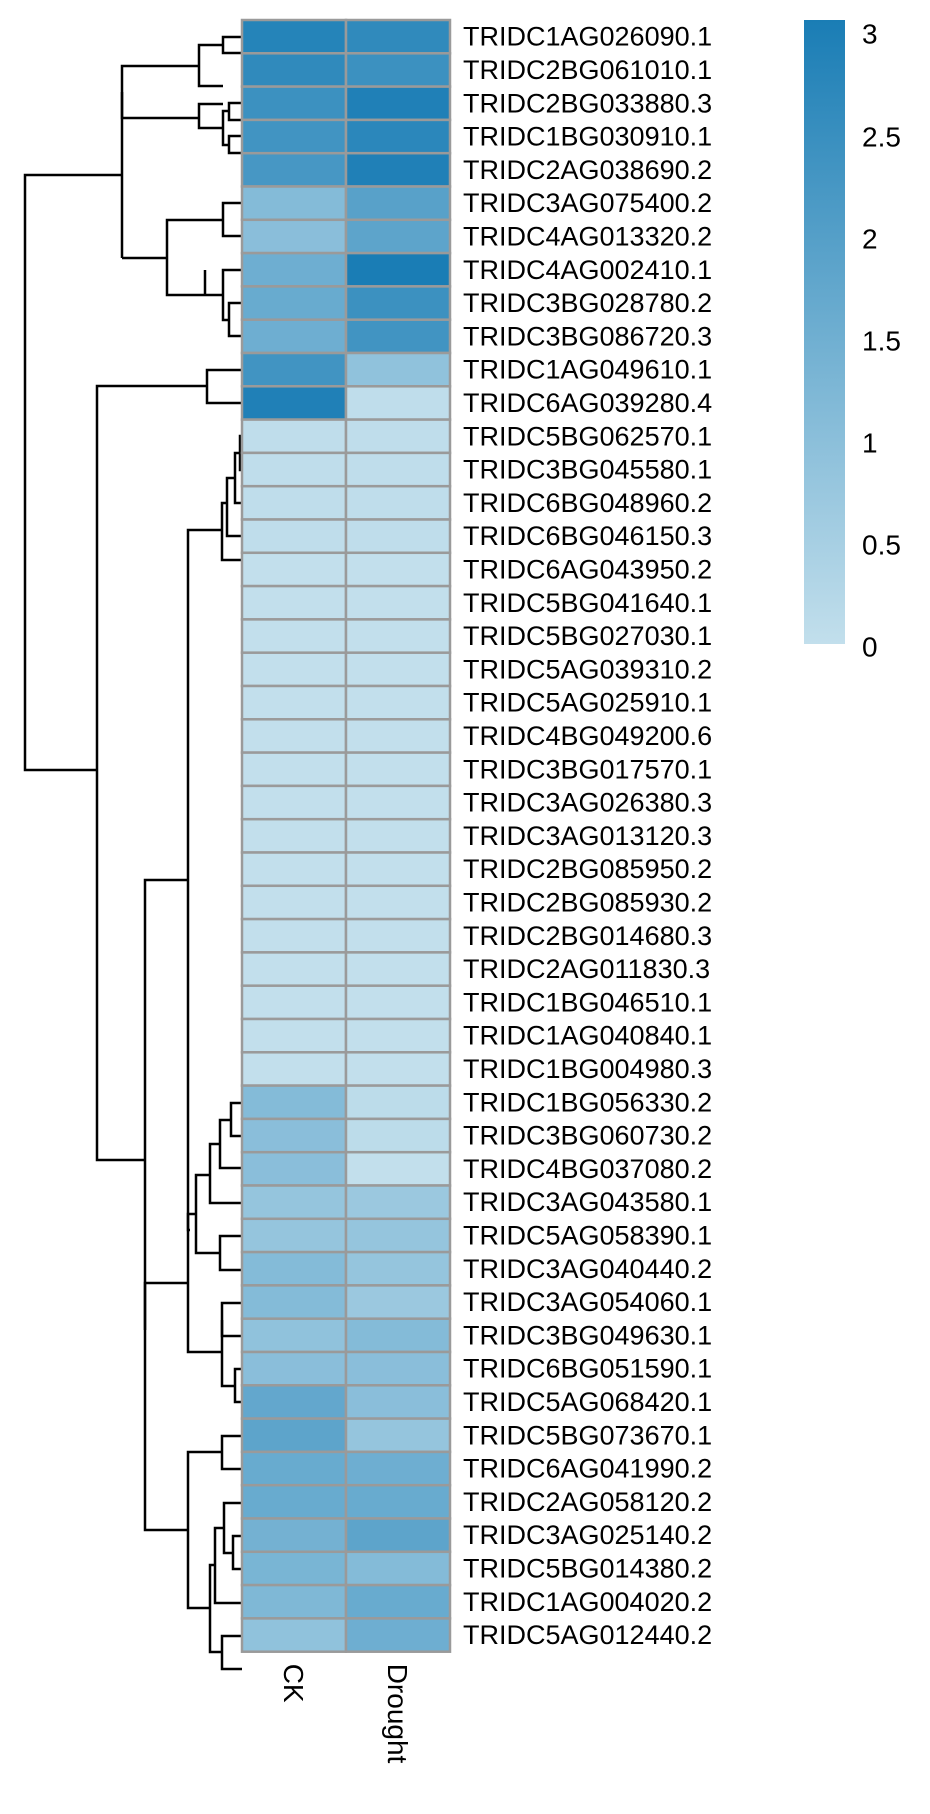  Describe the element at coordinates (587, 1136) in the screenshot. I see `row-label: TRIDC3BG060730.2` at that location.